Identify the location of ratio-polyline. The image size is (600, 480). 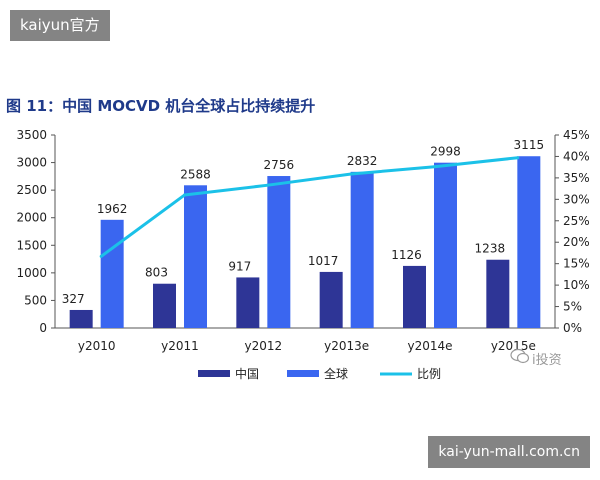
(309, 207).